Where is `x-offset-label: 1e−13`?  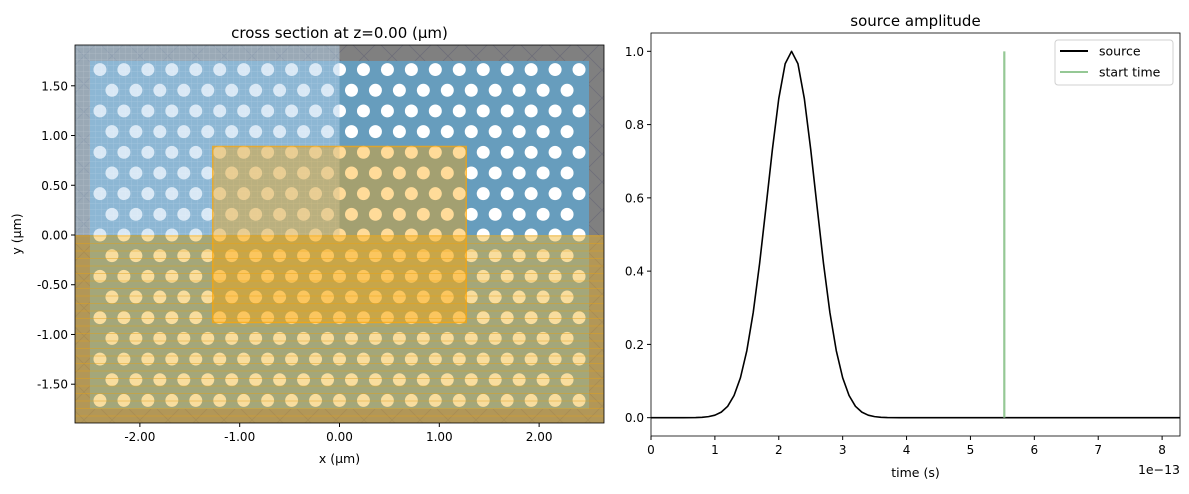
x-offset-label: 1e−13 is located at coordinates (1159, 469).